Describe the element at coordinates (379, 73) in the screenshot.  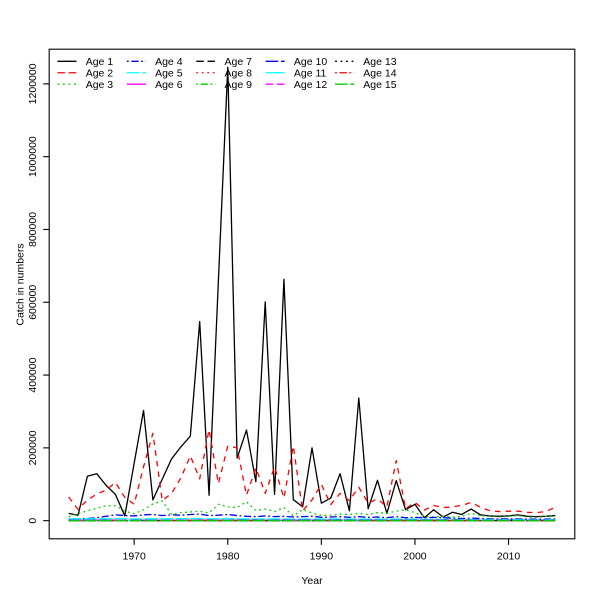
I see `svg-text: Age 14` at that location.